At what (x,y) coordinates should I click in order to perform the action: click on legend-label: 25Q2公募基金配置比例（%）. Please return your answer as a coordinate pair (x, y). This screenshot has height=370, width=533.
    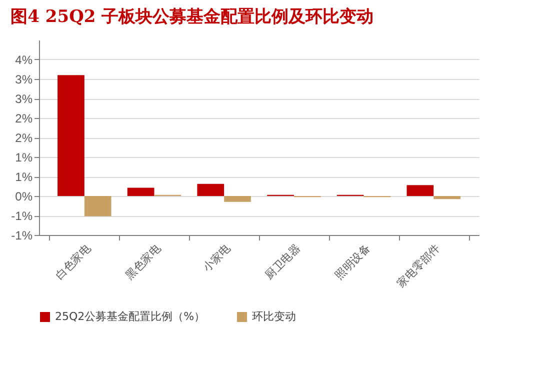
    Looking at the image, I should click on (130, 316).